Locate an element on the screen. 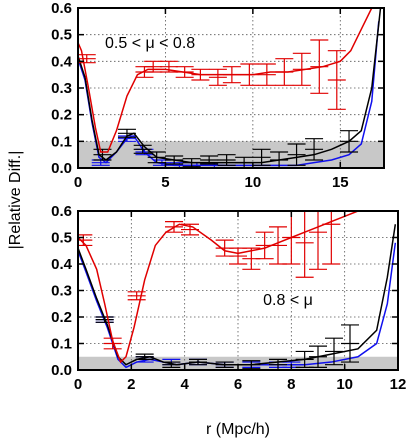 This screenshot has height=441, width=415. x-tick-label: 15 is located at coordinates (340, 182).